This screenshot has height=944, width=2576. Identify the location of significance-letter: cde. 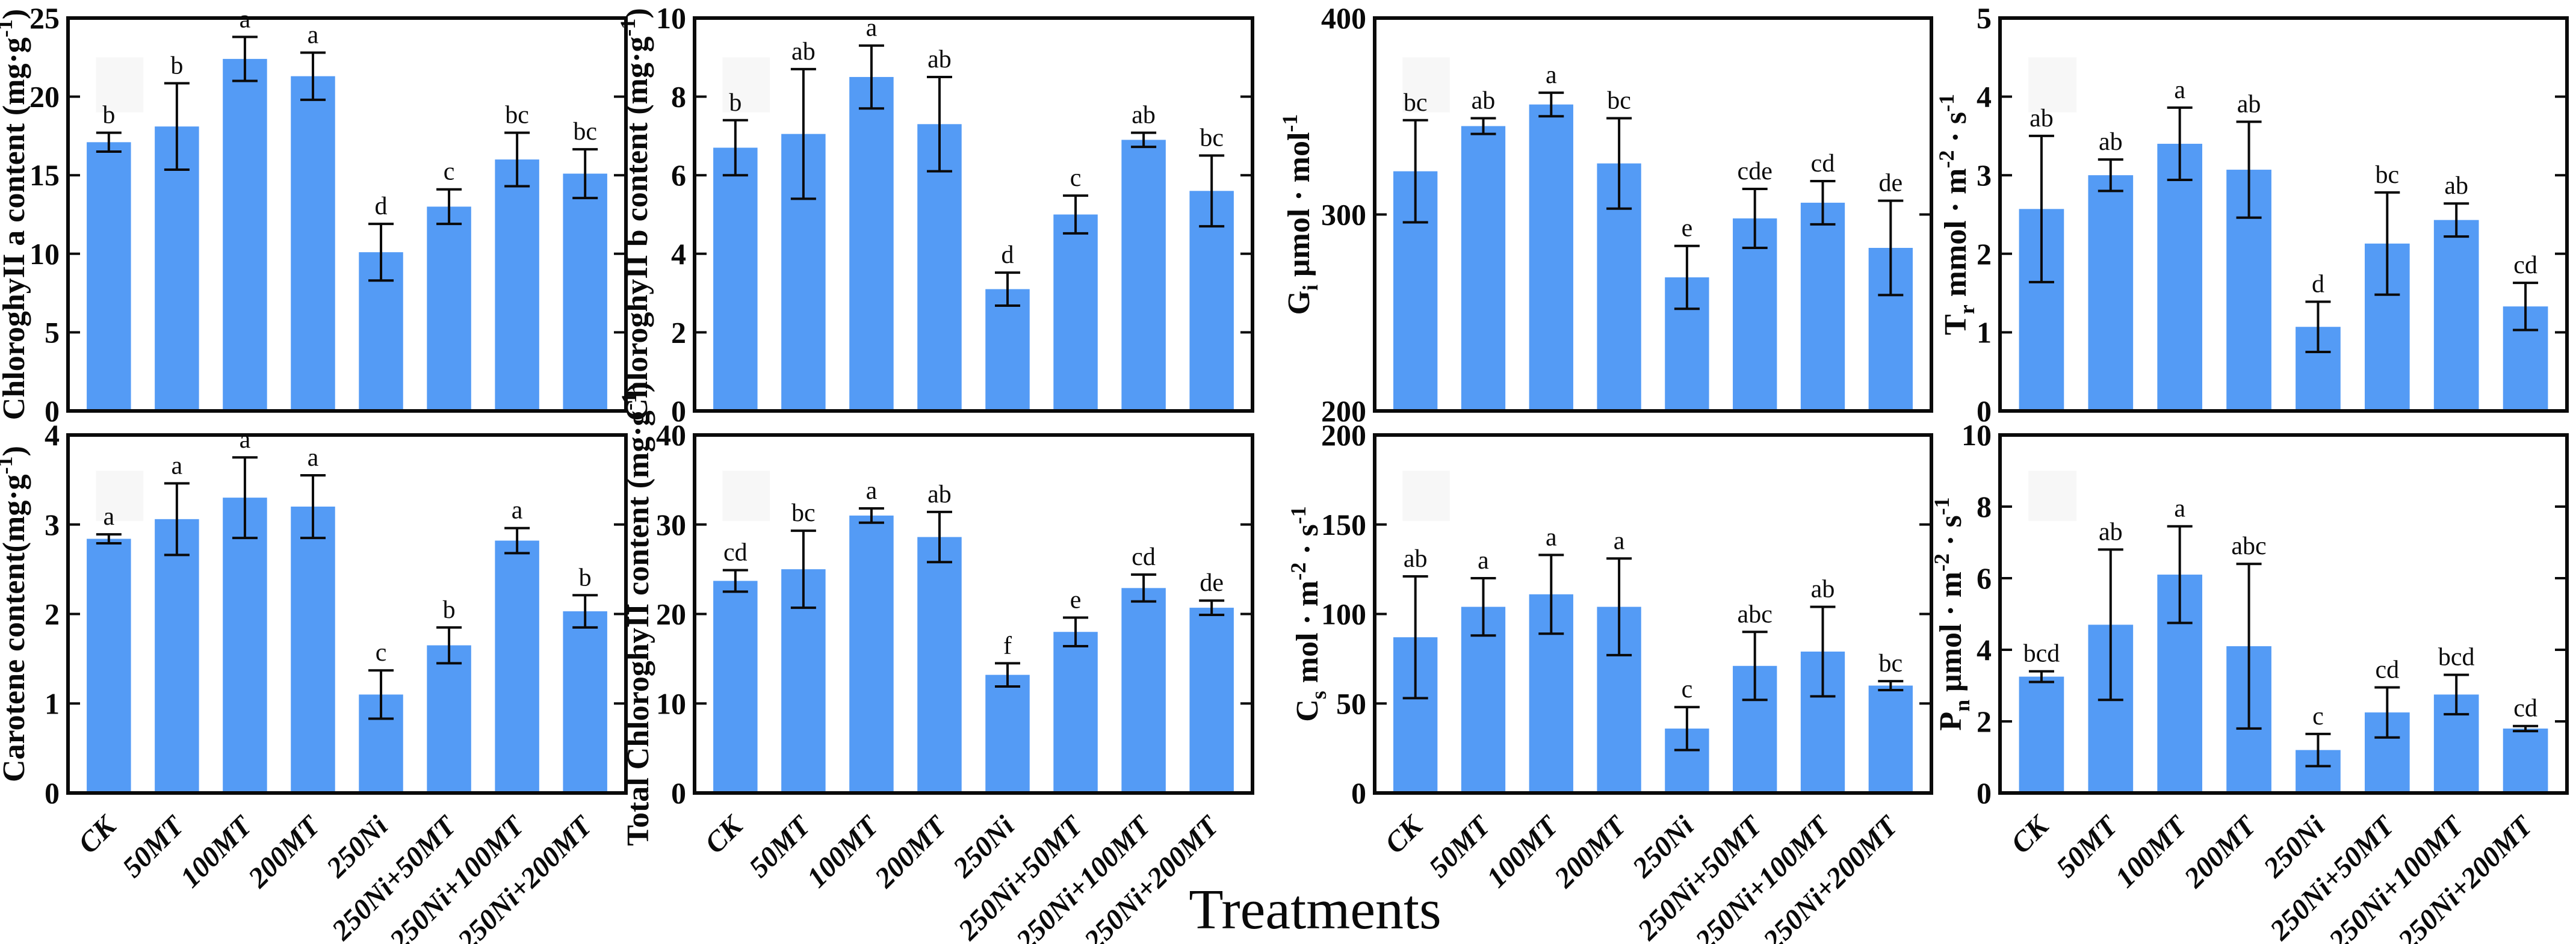
(1756, 171).